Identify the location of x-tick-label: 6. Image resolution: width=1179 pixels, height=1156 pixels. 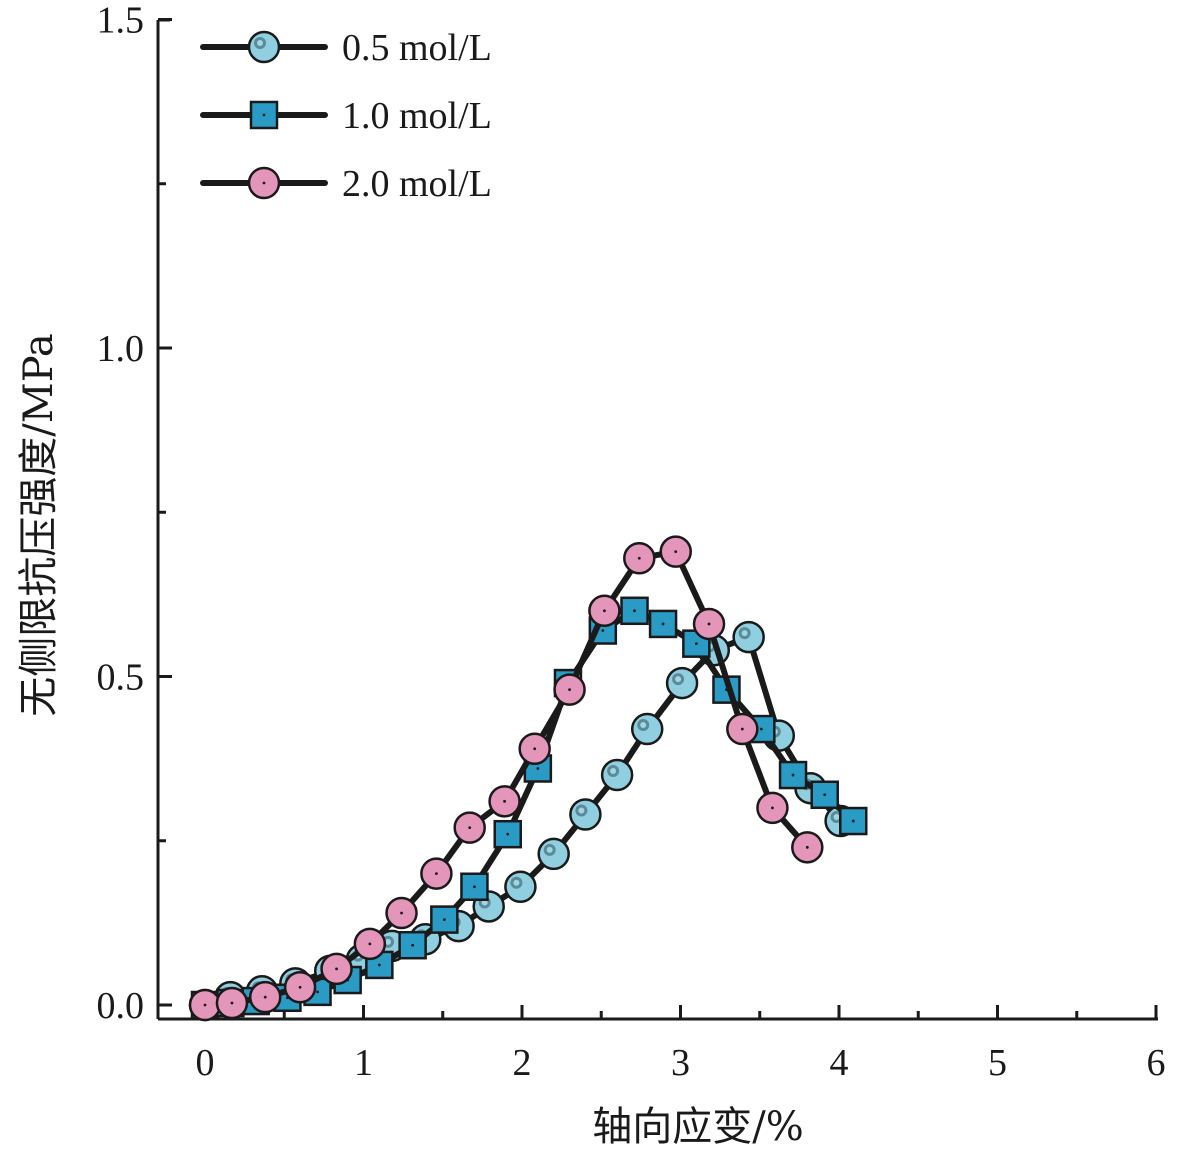
(1156, 1063).